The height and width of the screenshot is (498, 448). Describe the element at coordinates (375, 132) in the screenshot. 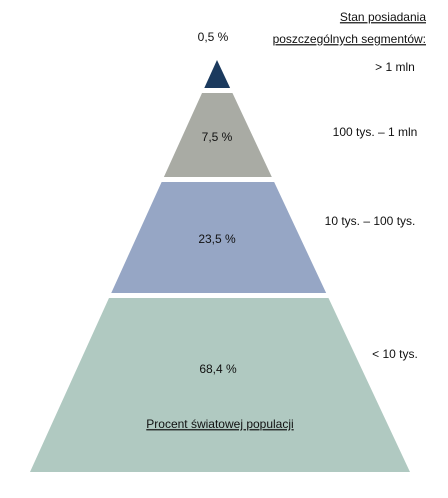

I see `category-label: 100 tys. – 1 mln` at that location.